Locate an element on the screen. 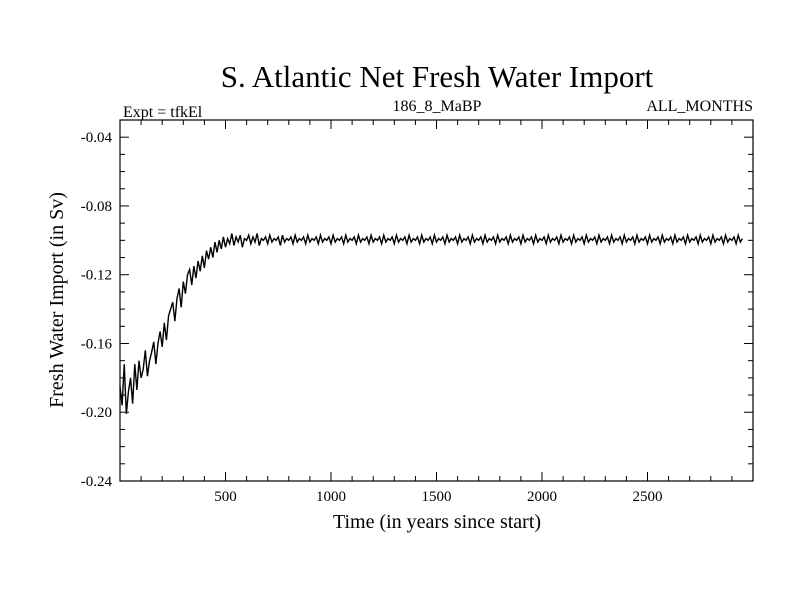 This screenshot has width=800, height=600. y-tick-label: -0.08 is located at coordinates (96, 207).